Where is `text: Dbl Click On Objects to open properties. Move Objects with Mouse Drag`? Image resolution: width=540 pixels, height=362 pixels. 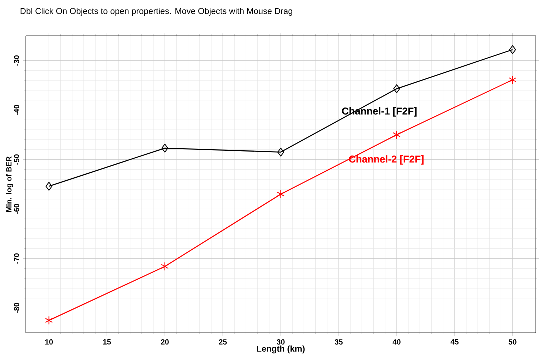 text: Dbl Click On Objects to open properties. Move Objects with Mouse Drag is located at coordinates (156, 12).